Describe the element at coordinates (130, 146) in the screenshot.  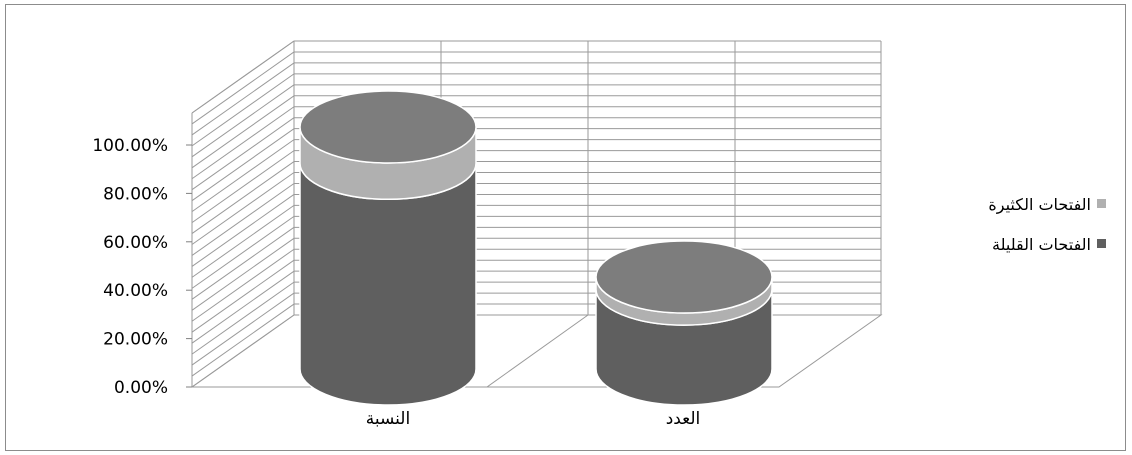
I see `y-tick-label: 100.00%` at that location.